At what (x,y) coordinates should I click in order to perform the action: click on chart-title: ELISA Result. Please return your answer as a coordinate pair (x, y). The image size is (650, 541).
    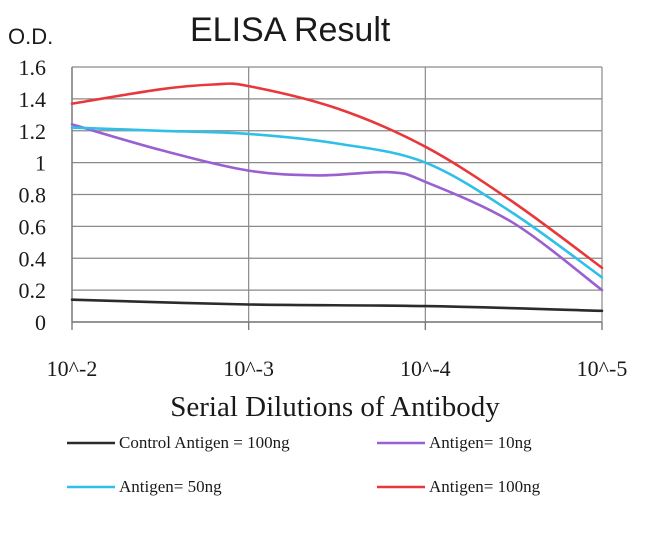
    Looking at the image, I should click on (290, 30).